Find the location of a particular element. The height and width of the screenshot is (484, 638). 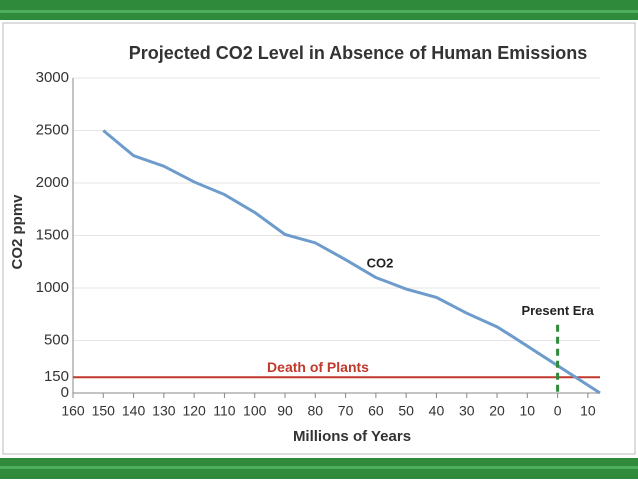

present-label: Present Era is located at coordinates (557, 310).